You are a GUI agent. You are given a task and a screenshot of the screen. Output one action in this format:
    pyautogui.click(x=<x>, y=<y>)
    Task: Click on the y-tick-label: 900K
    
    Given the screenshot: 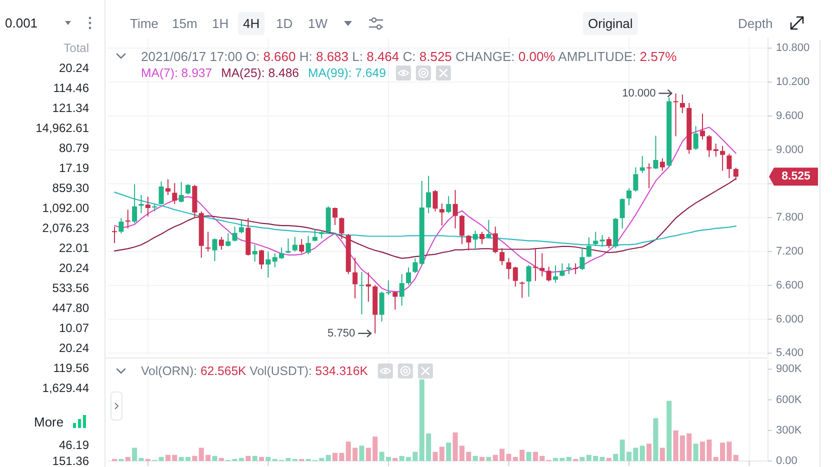 What is the action you would take?
    pyautogui.click(x=789, y=369)
    